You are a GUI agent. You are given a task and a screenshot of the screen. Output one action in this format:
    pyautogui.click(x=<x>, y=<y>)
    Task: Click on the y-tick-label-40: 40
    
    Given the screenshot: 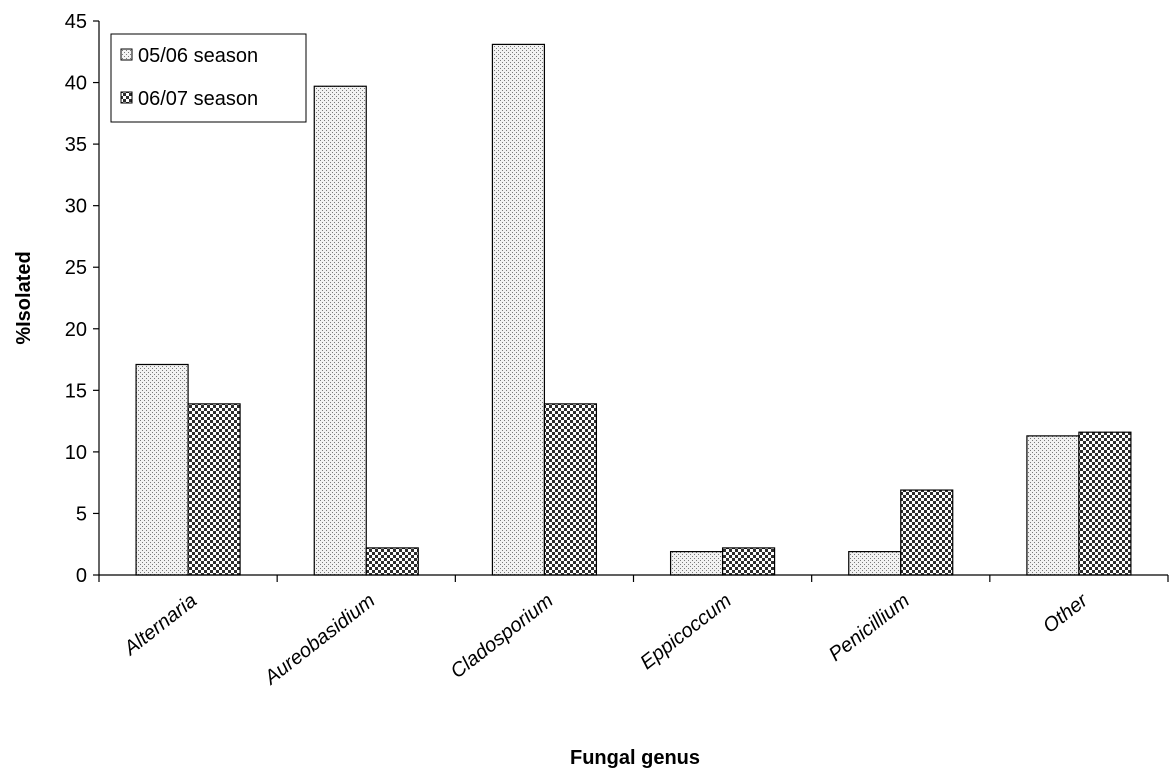 What is the action you would take?
    pyautogui.click(x=76, y=84)
    